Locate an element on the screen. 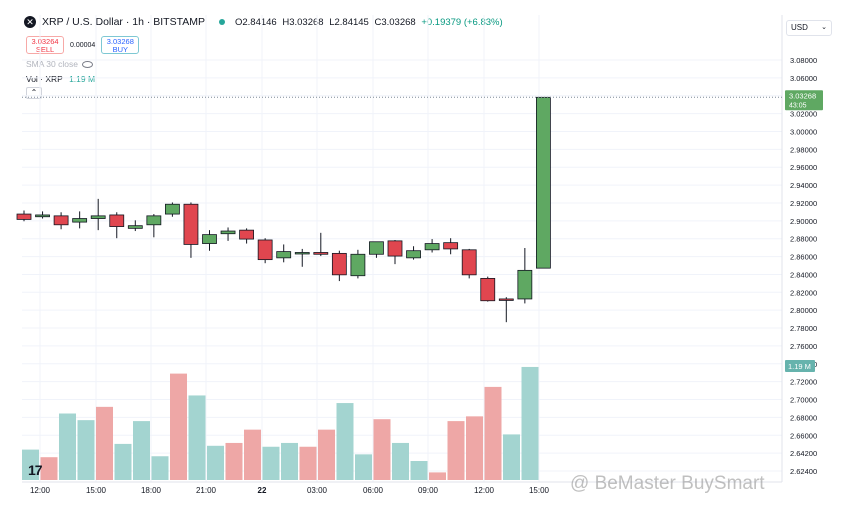 This screenshot has height=511, width=847. y-tick-label: 2.98000 is located at coordinates (803, 149).